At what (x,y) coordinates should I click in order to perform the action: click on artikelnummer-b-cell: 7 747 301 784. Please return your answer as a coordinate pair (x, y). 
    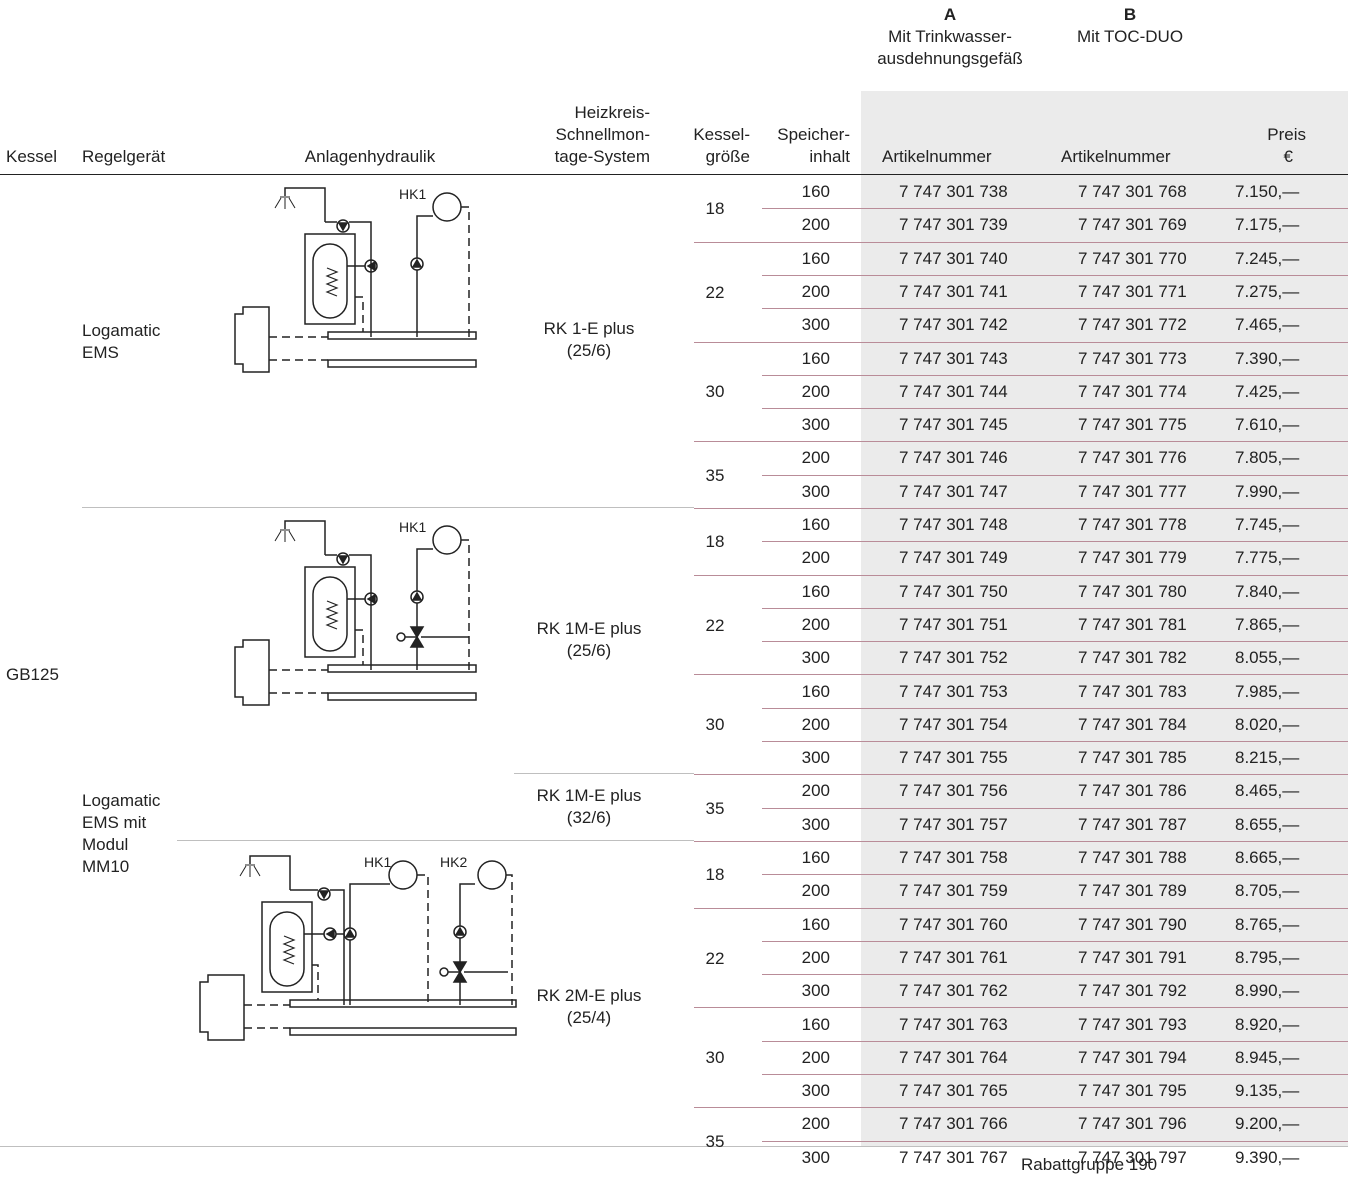
    Looking at the image, I should click on (1132, 724).